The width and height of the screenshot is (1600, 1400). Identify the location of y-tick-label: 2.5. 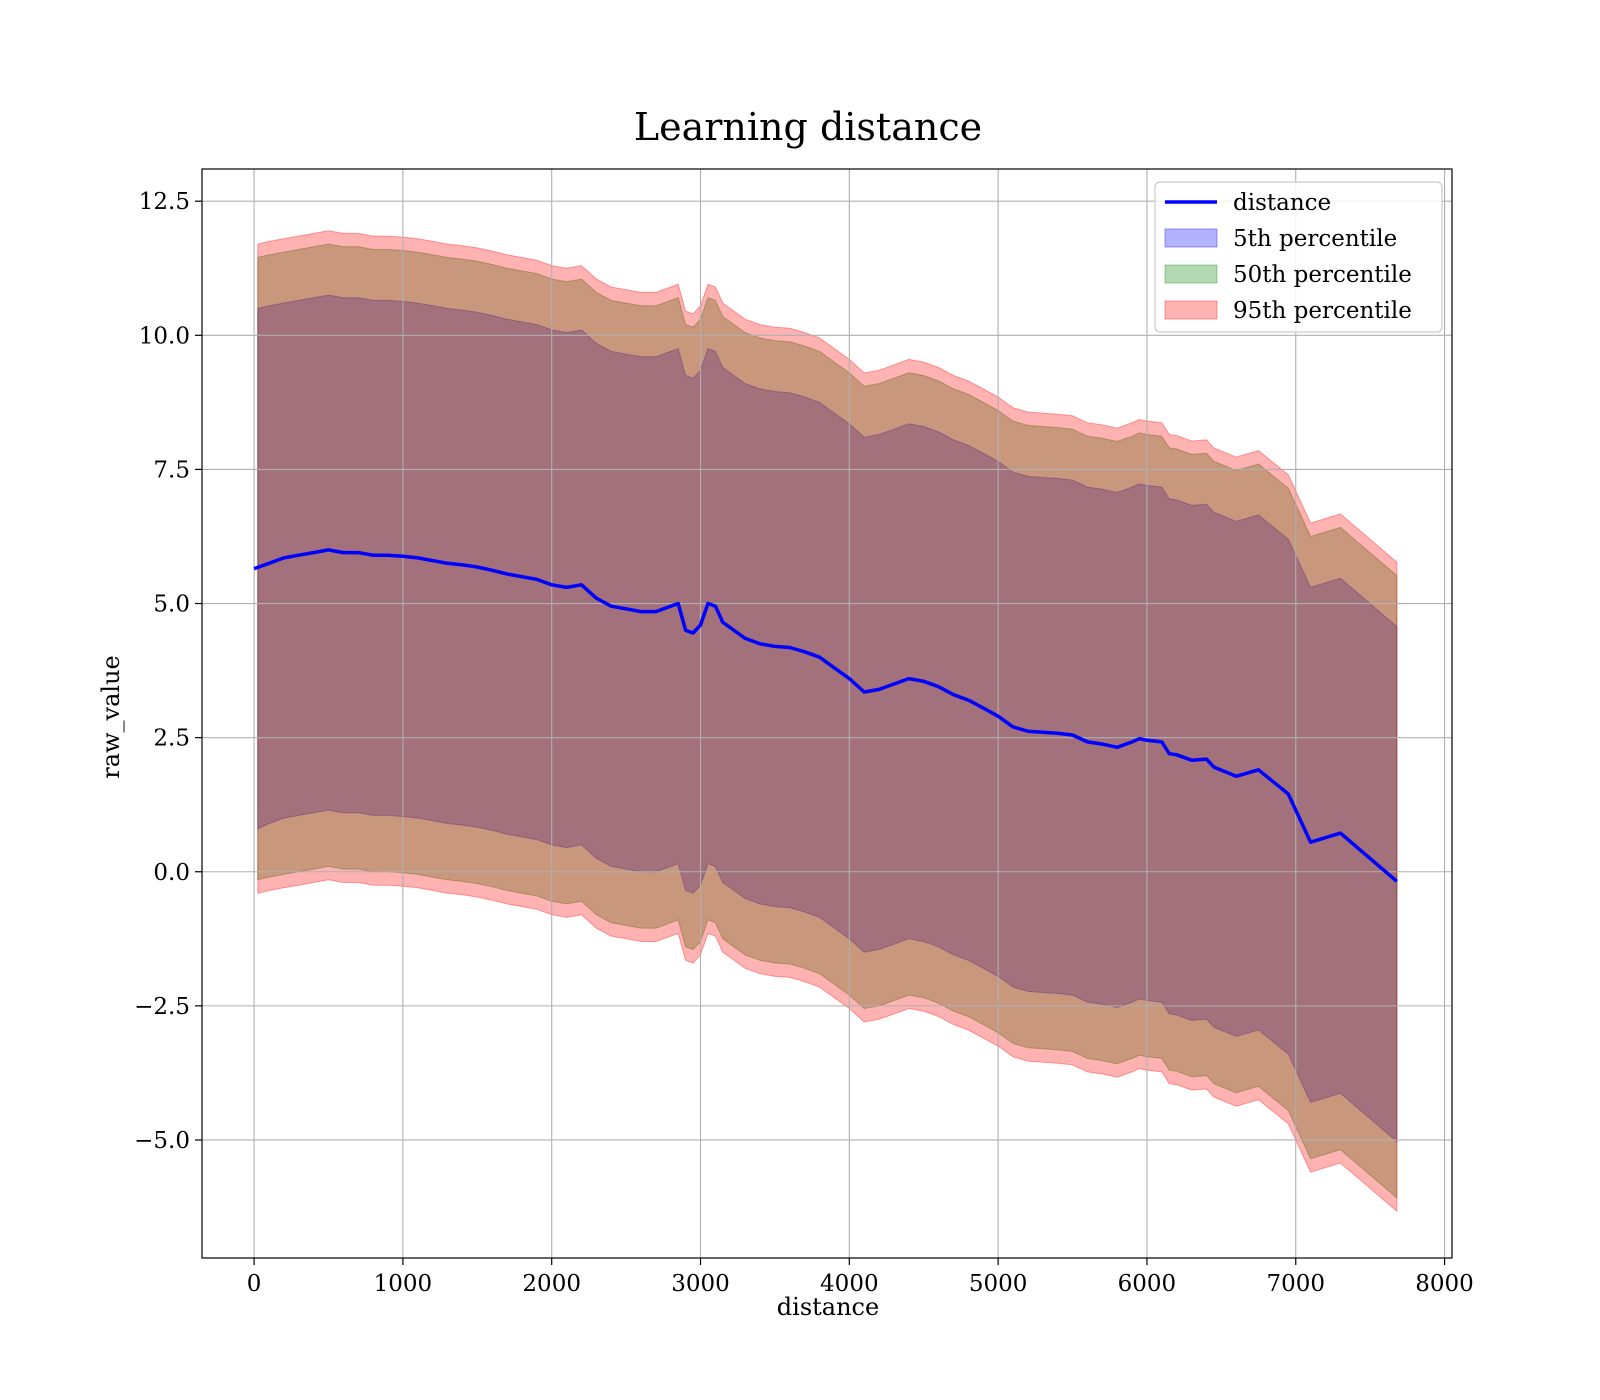
(171, 739).